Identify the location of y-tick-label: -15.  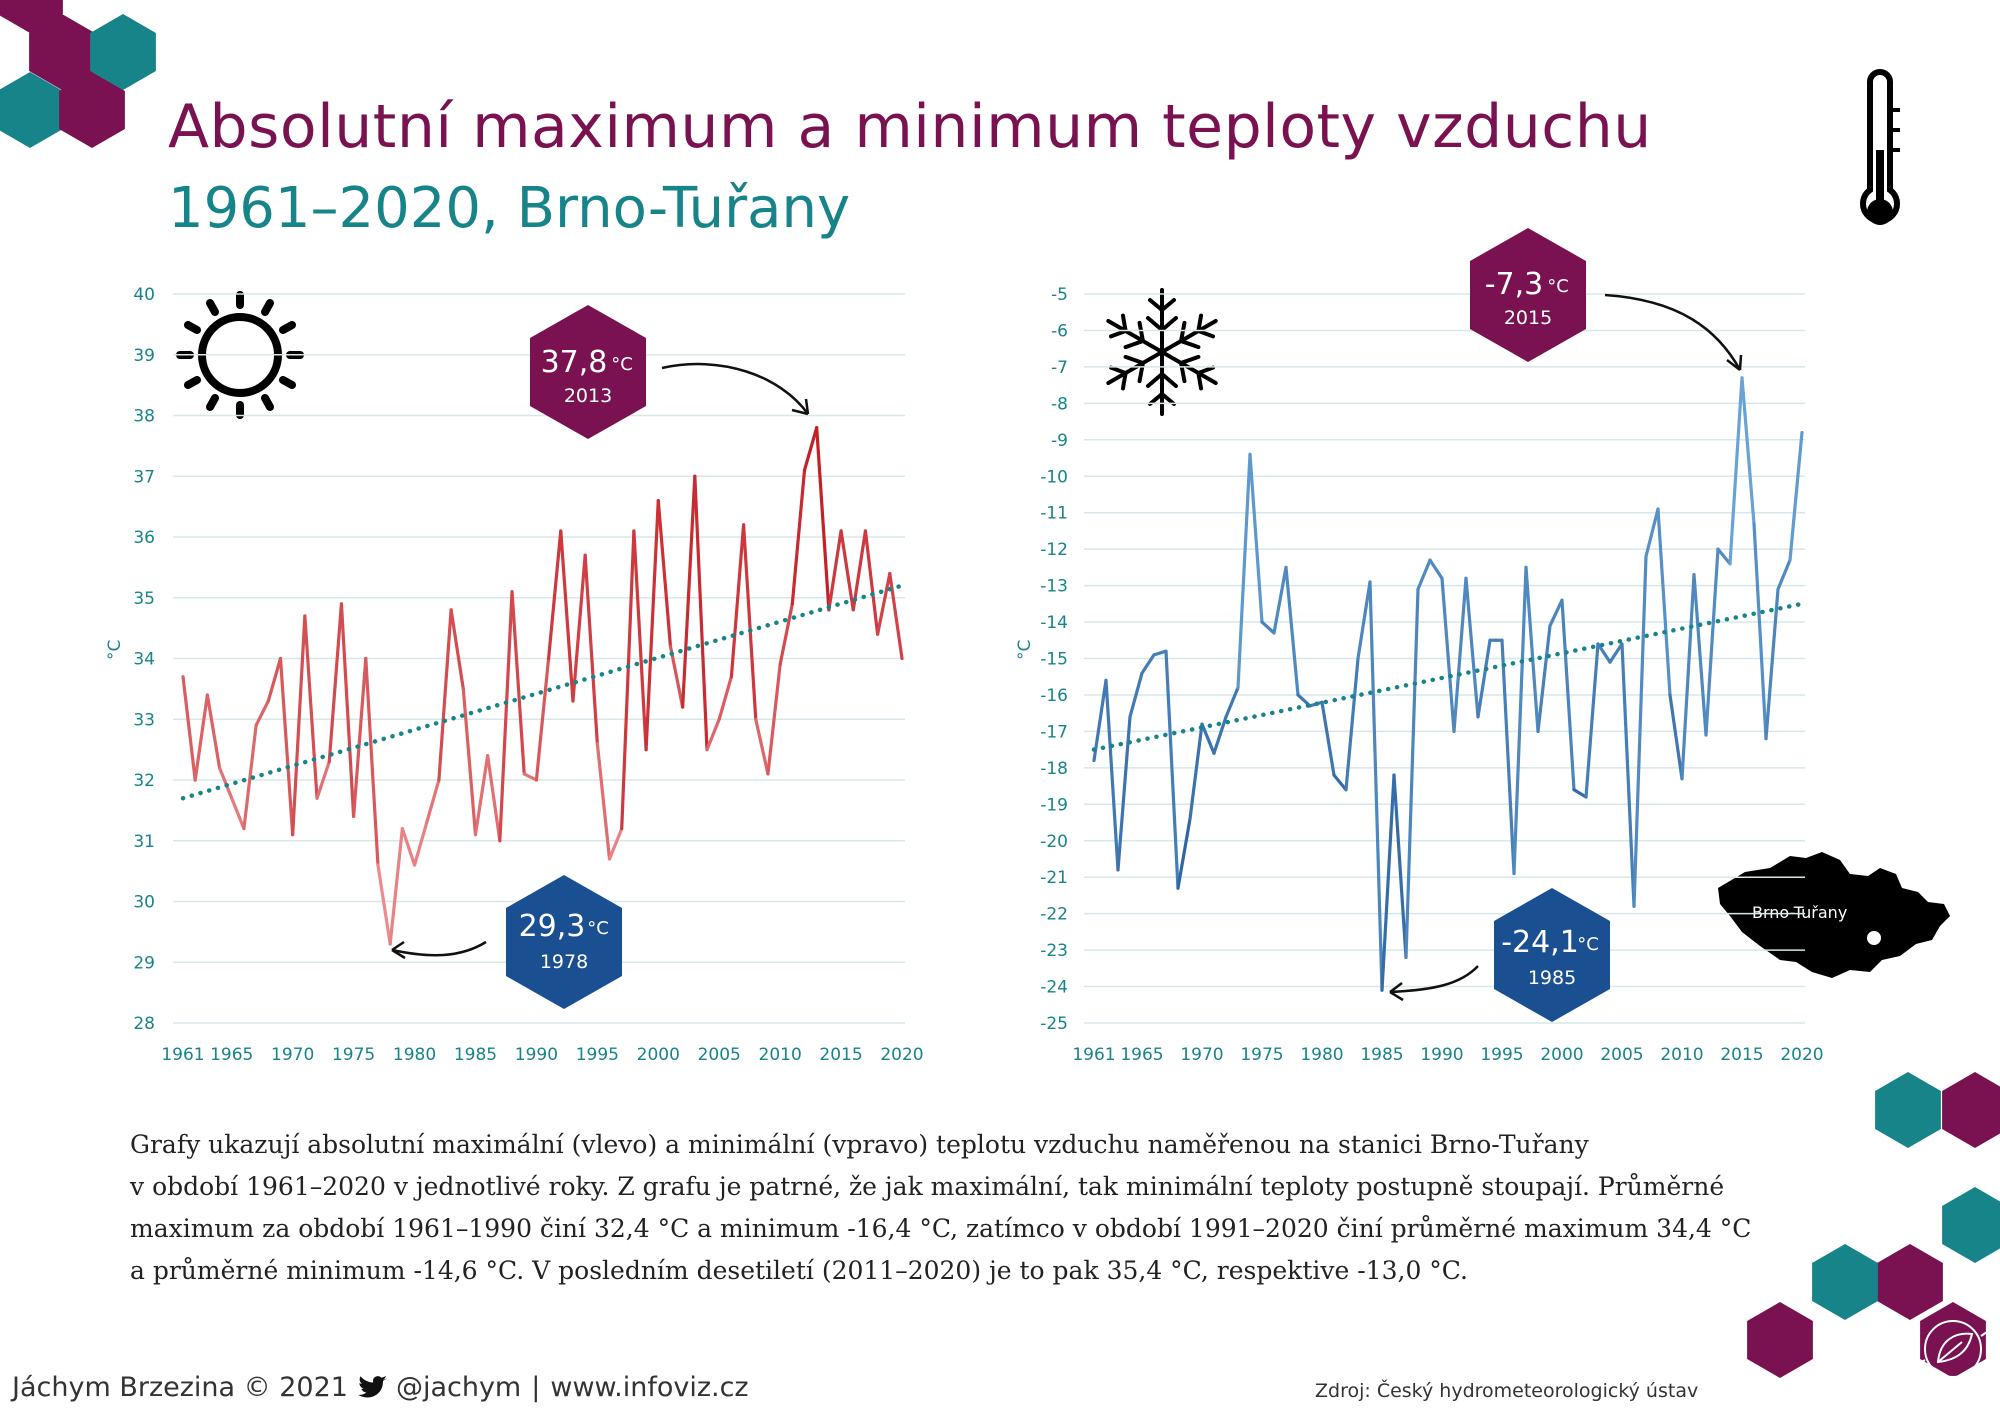
(1054, 660).